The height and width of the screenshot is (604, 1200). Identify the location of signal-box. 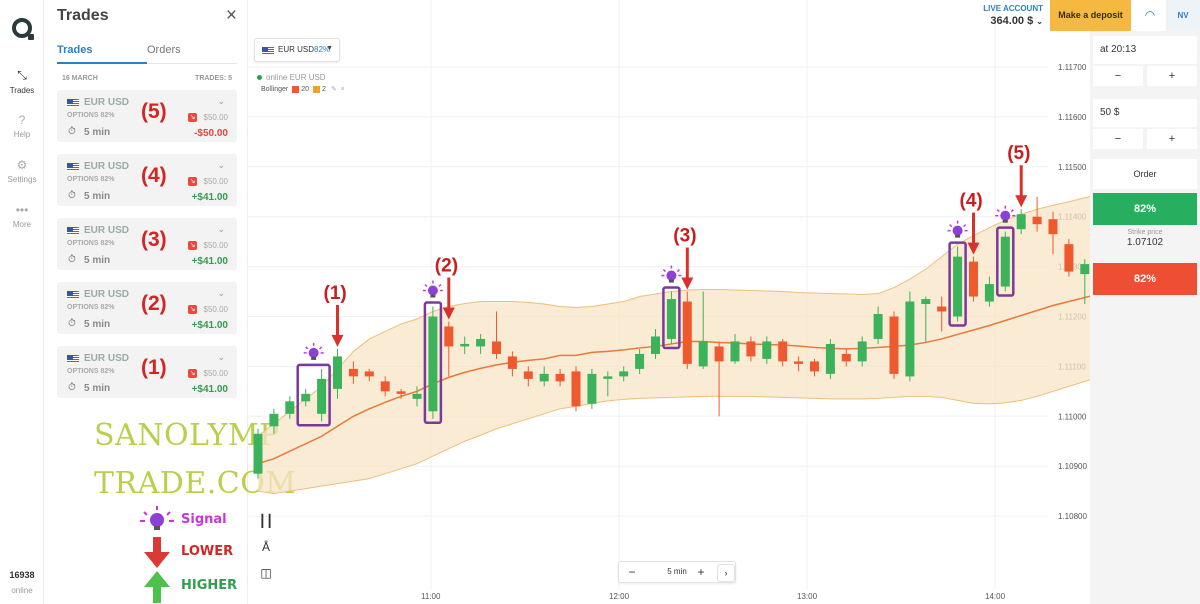
(957, 284).